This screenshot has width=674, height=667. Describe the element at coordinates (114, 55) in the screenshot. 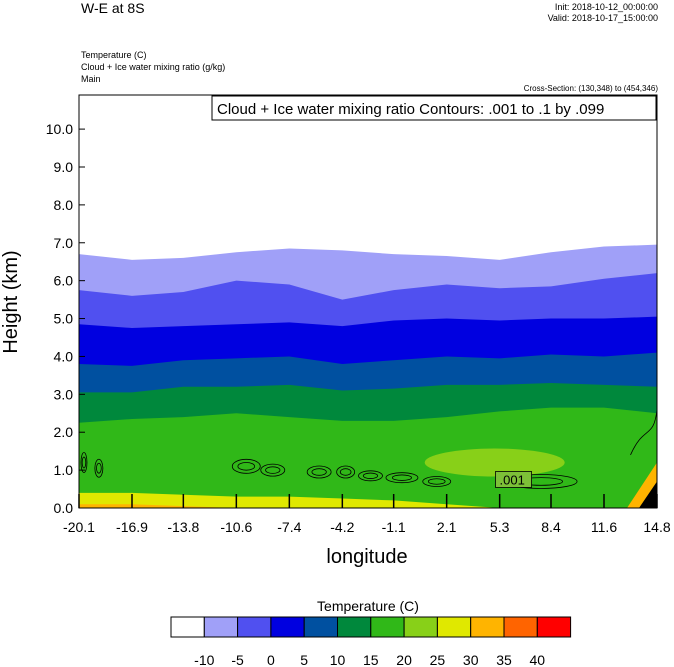

I see `field-temperature-label: Temperature (C)` at that location.